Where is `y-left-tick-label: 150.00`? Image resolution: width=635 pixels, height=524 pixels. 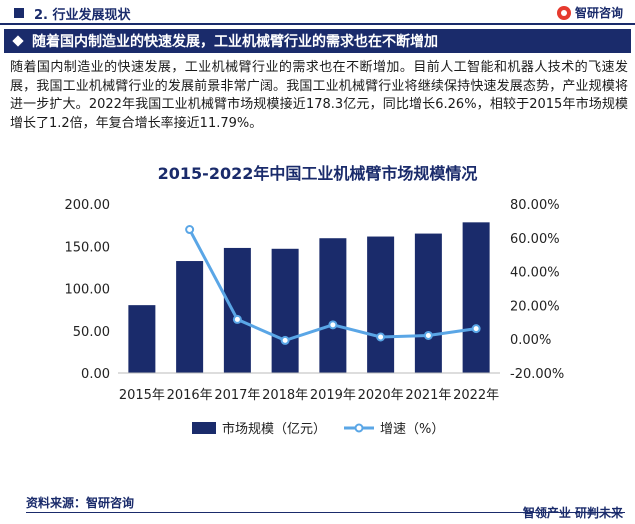
y-left-tick-label: 150.00 is located at coordinates (88, 247).